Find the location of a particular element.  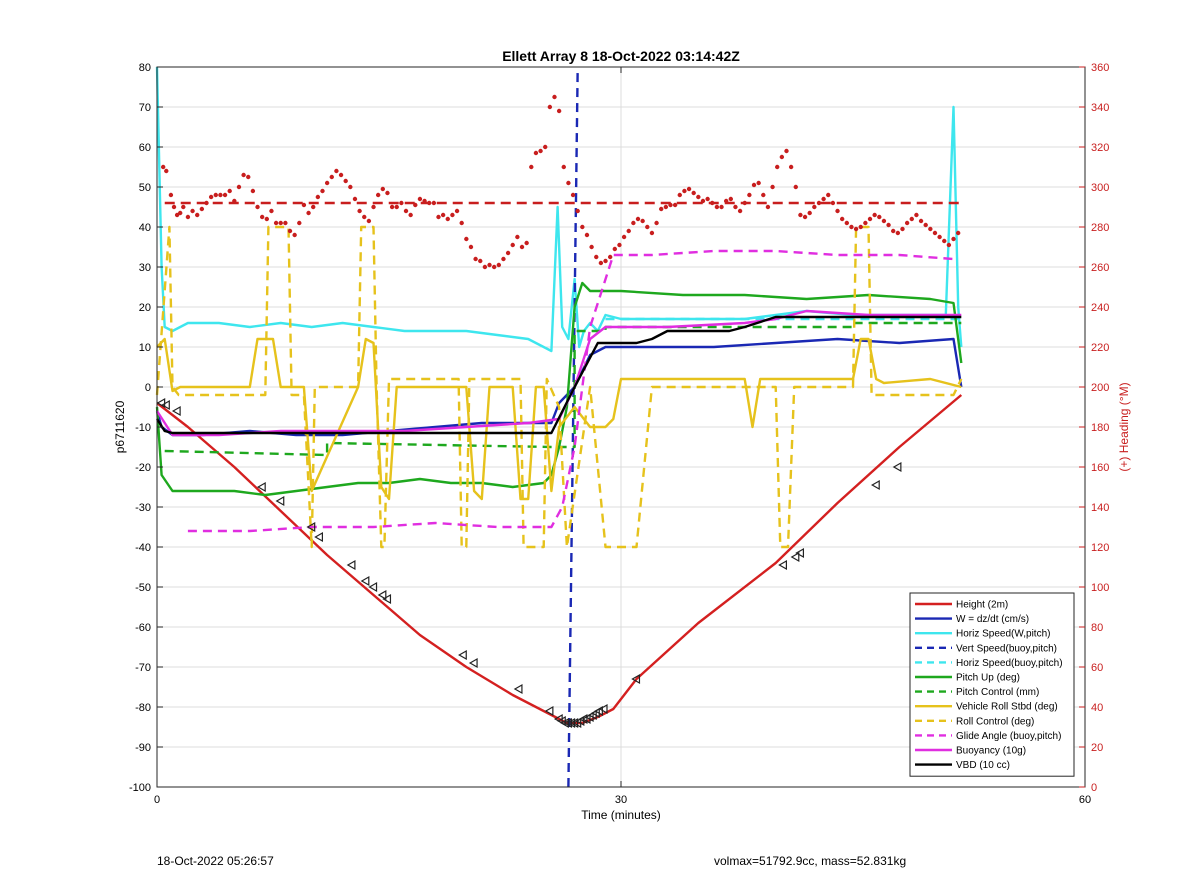

y2-tick-label: 240 is located at coordinates (1100, 308).